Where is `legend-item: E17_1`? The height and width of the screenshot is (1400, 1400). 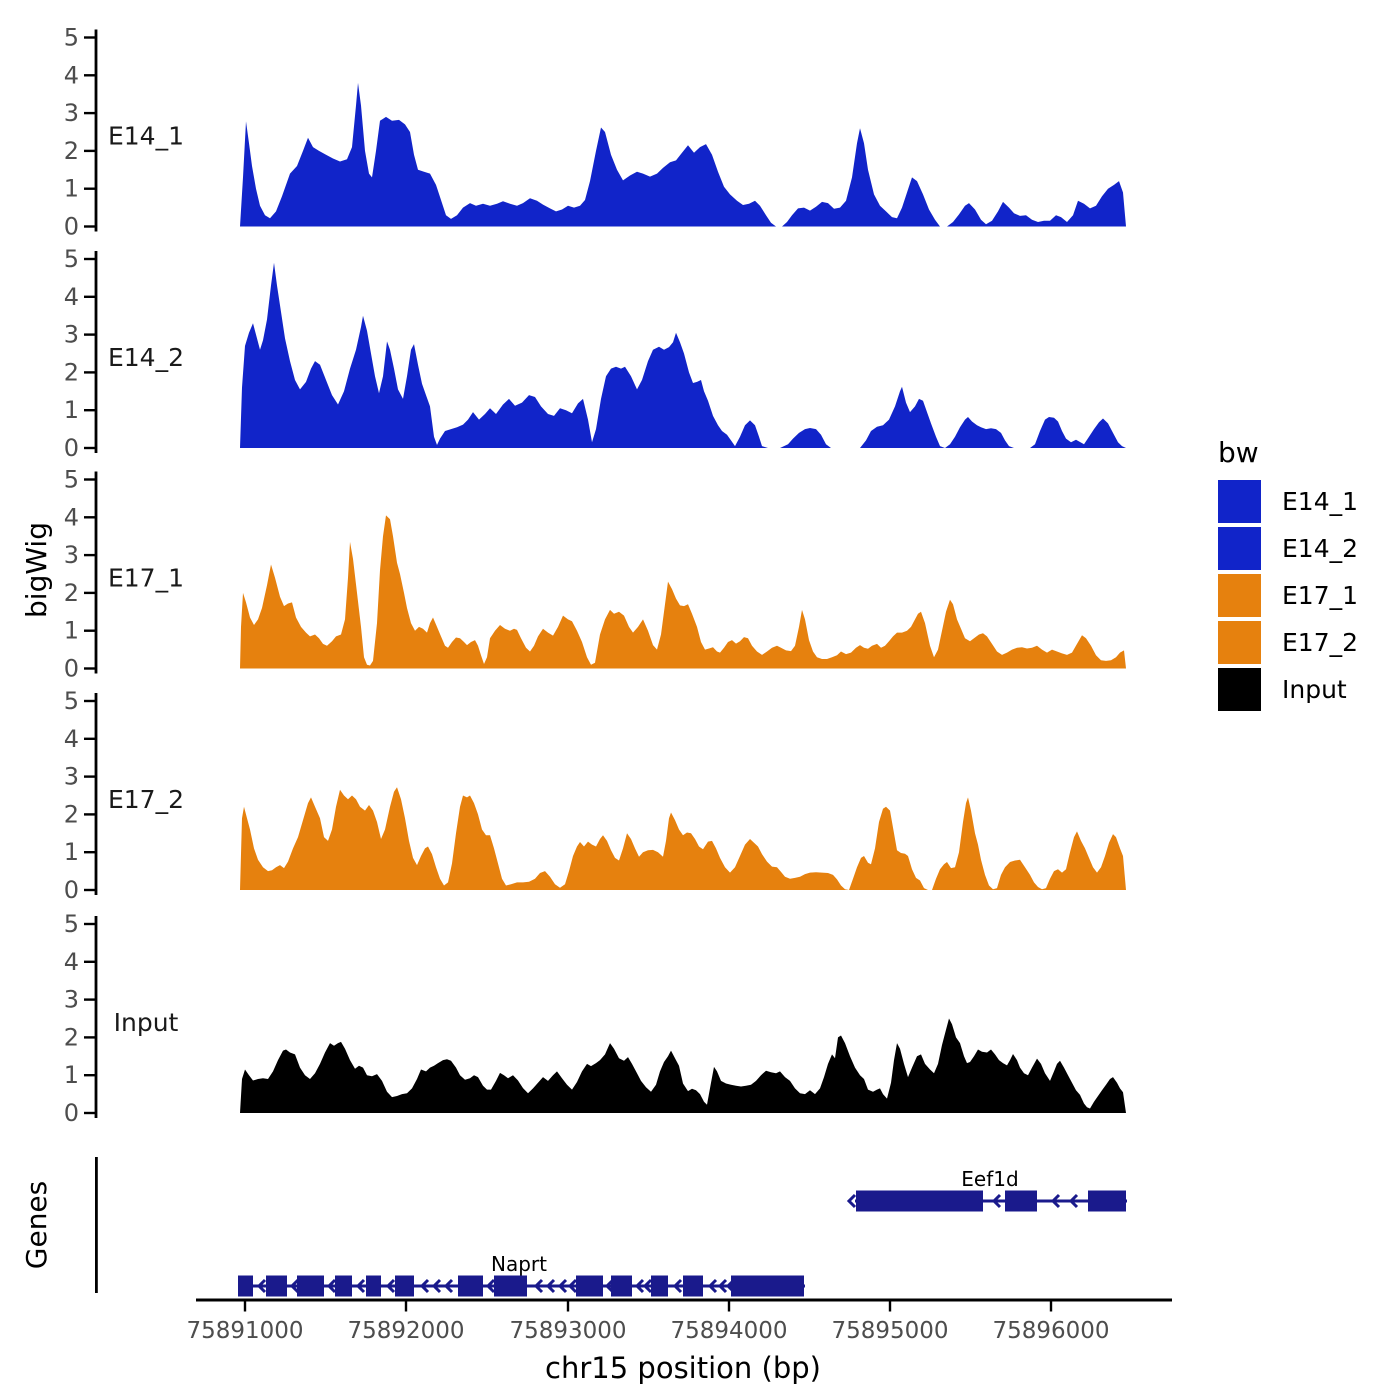 legend-item: E17_1 is located at coordinates (1303, 595).